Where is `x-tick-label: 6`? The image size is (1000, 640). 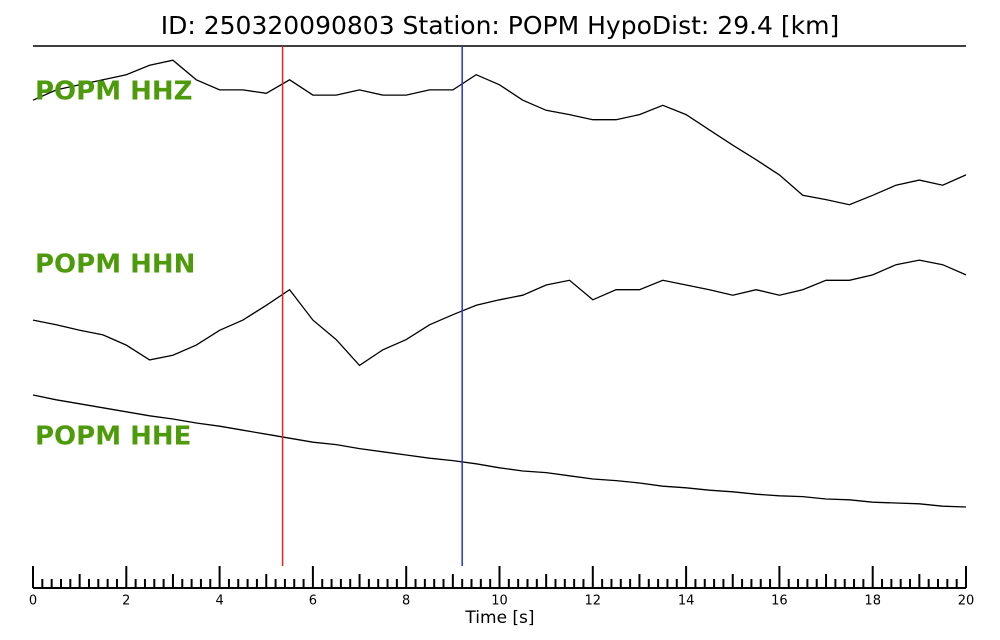
x-tick-label: 6 is located at coordinates (313, 601).